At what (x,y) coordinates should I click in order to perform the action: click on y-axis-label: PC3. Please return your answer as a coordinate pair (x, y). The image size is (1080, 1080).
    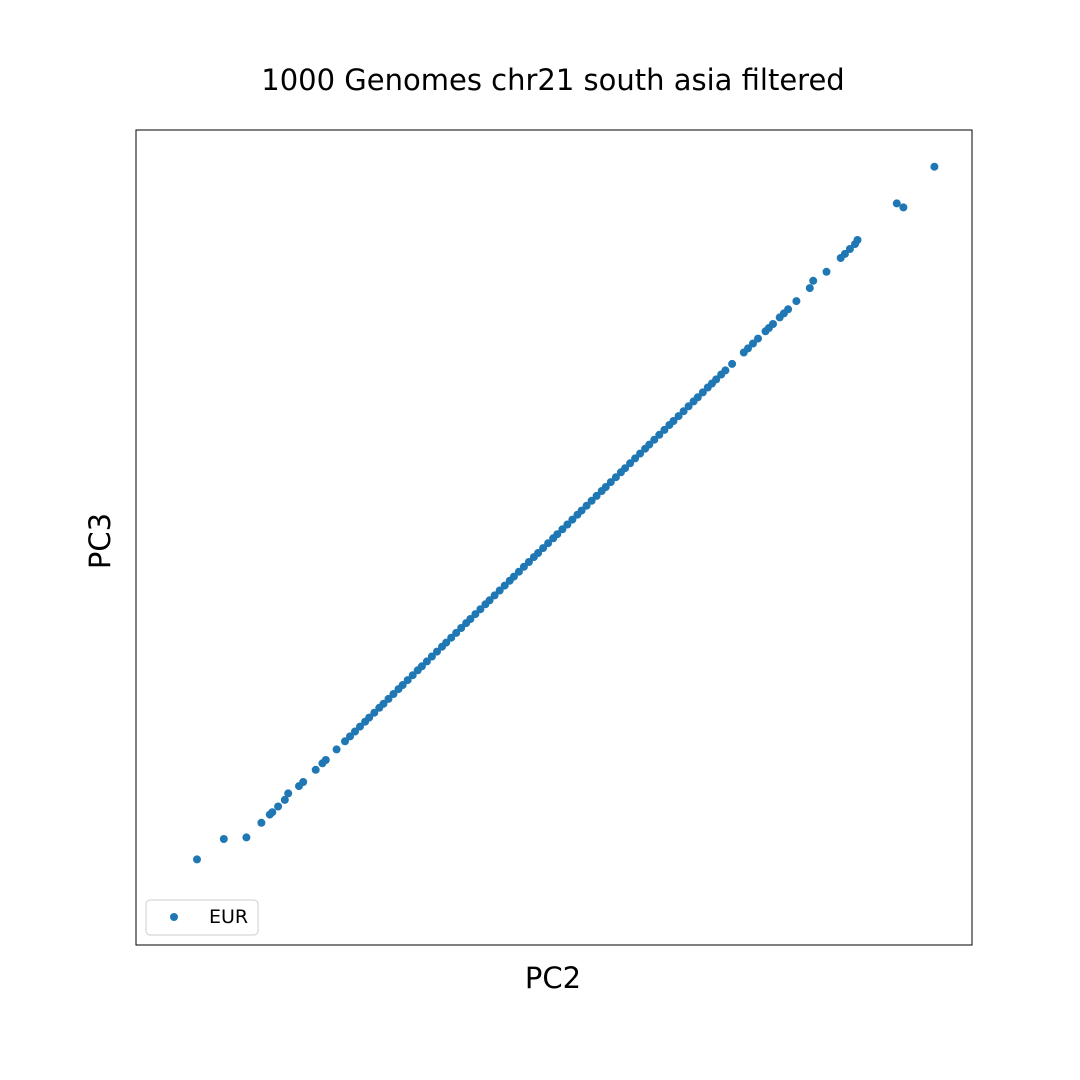
    Looking at the image, I should click on (100, 541).